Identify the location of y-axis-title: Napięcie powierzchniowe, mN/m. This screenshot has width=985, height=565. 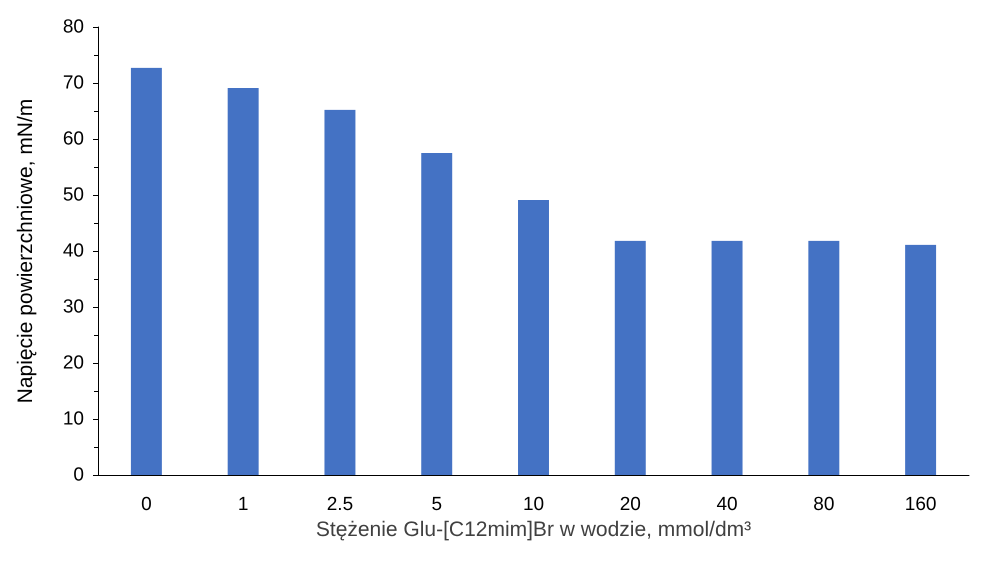
(25, 251).